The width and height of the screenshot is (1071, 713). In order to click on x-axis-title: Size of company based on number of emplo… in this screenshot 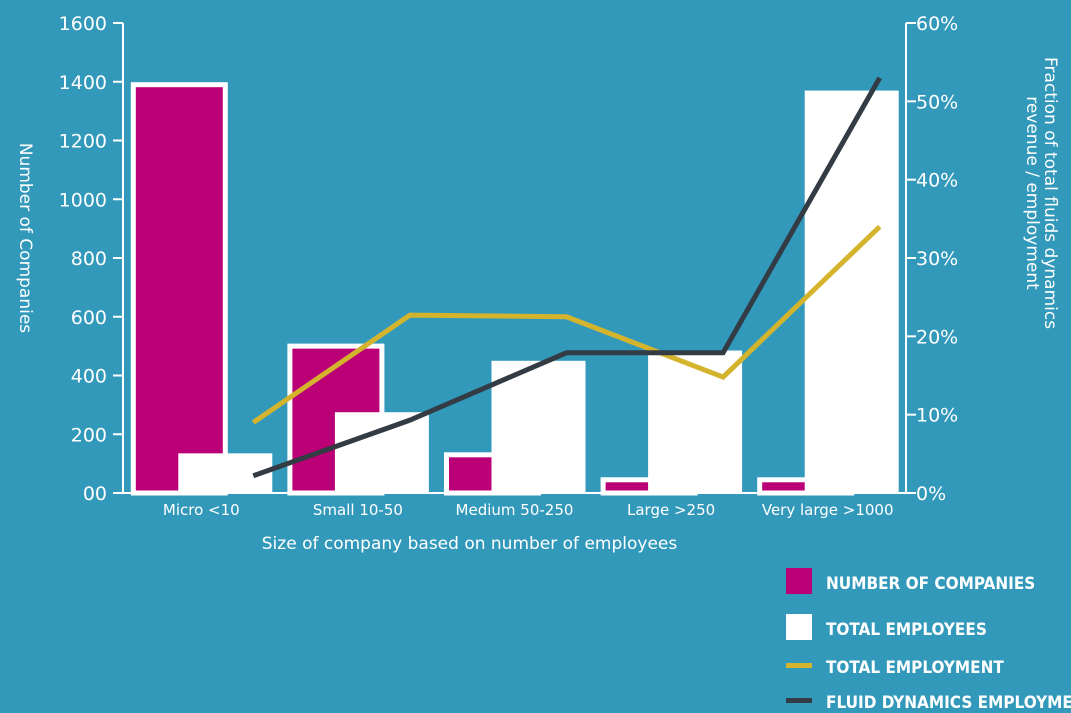, I will do `click(470, 544)`.